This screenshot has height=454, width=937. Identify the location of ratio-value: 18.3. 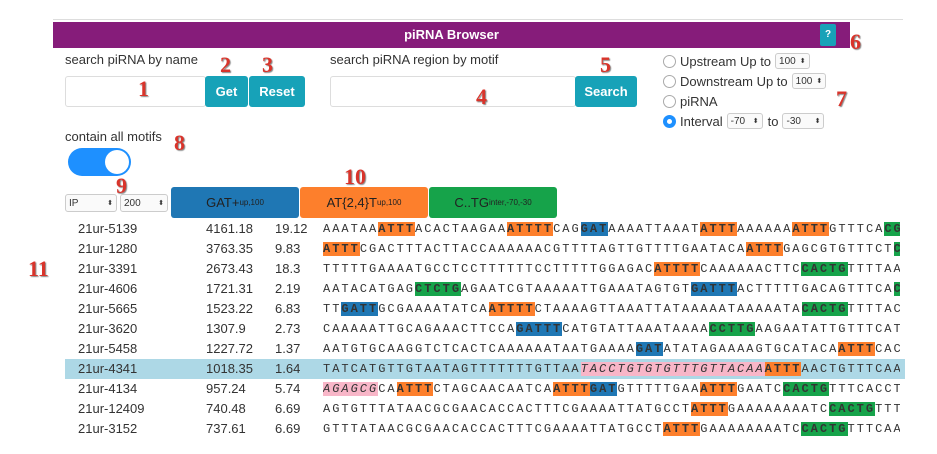
(288, 268).